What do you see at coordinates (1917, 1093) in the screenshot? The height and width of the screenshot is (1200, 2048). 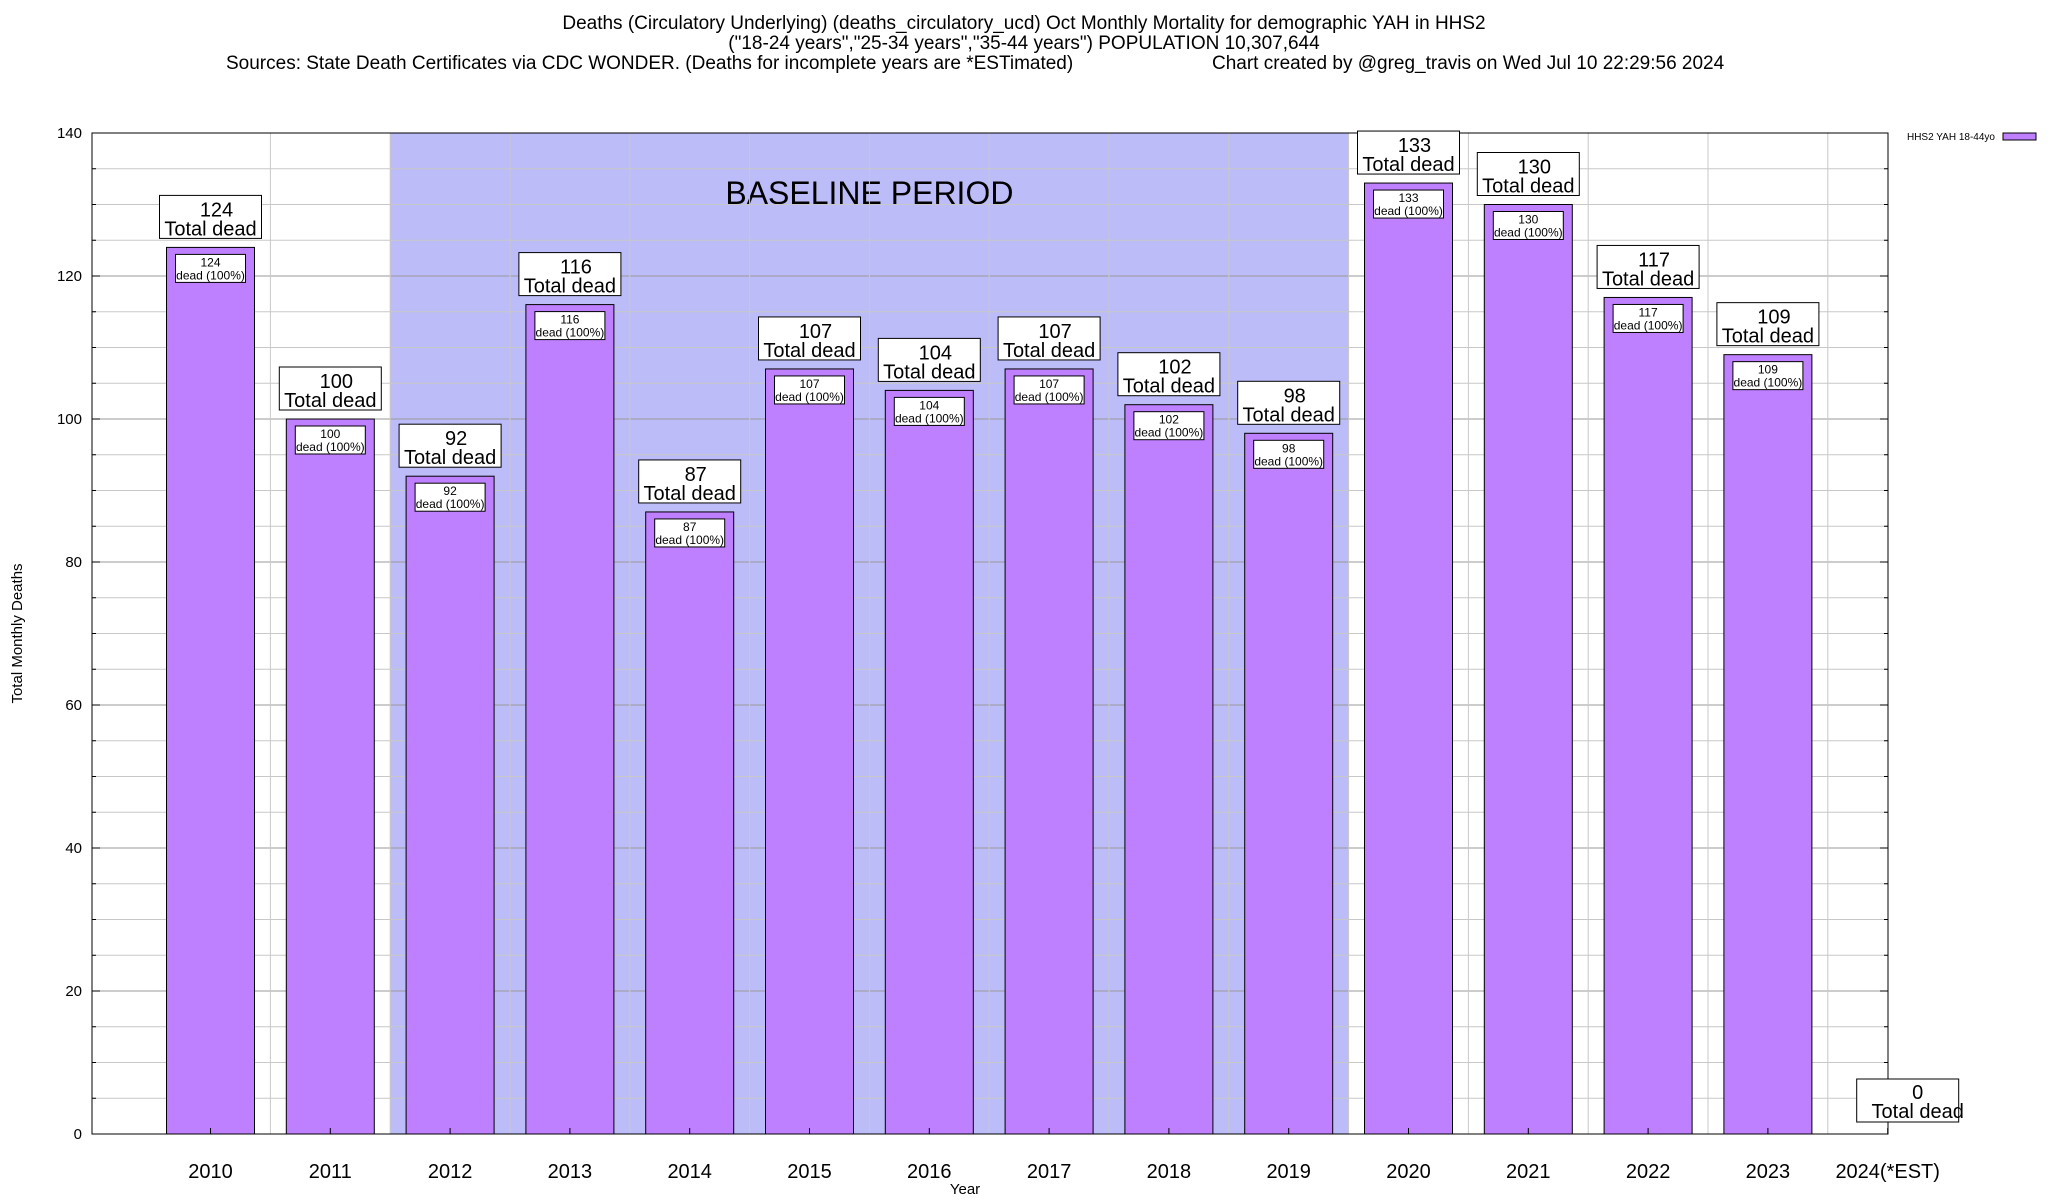 I see `total-label-value: 0` at bounding box center [1917, 1093].